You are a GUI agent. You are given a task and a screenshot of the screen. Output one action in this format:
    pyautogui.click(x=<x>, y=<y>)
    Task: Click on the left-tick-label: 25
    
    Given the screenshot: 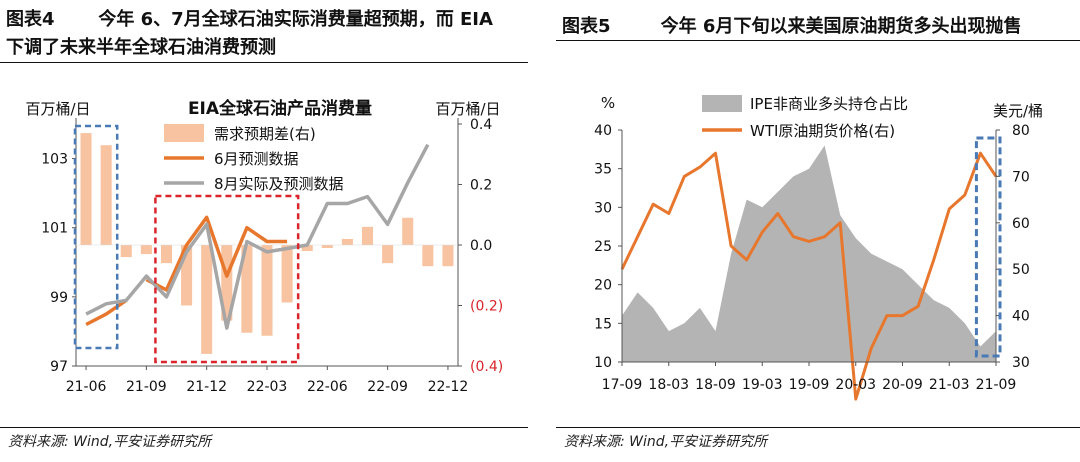 What is the action you would take?
    pyautogui.click(x=603, y=247)
    